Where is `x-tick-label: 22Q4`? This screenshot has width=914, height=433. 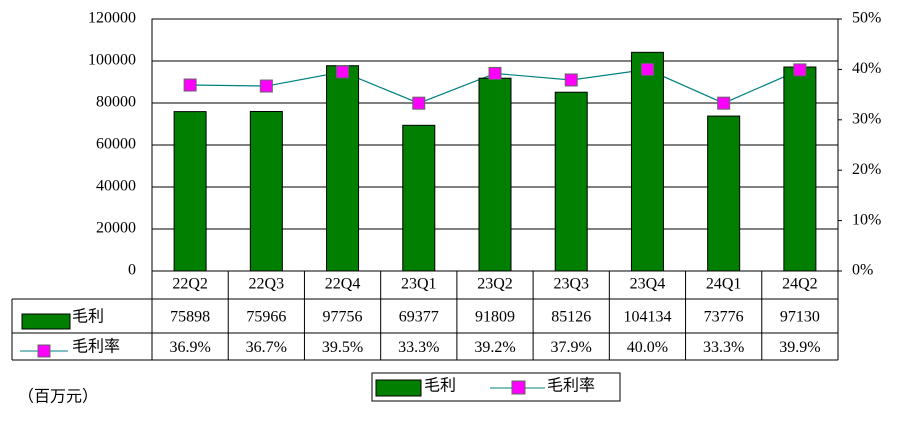 x-tick-label: 22Q4 is located at coordinates (343, 284).